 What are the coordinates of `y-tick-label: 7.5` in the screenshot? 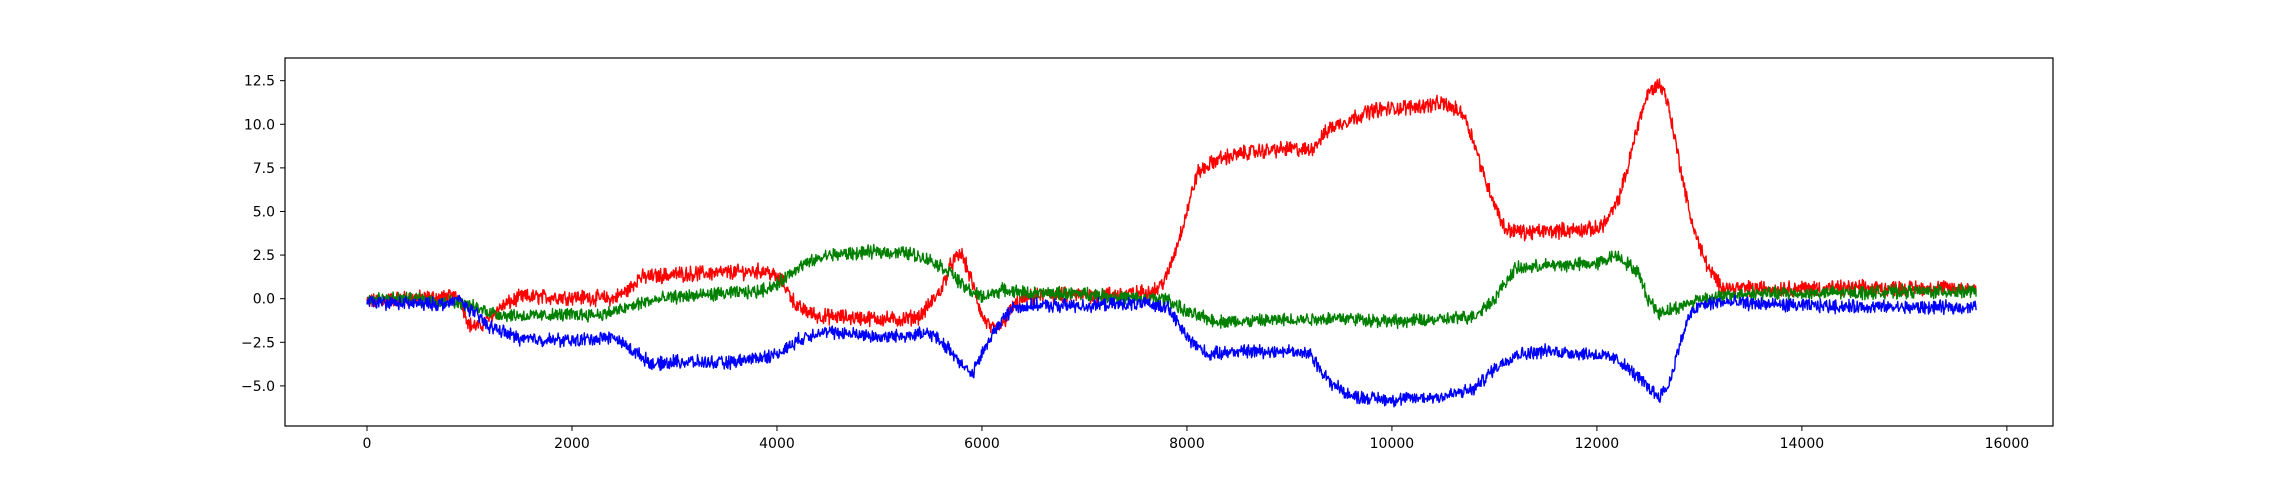 It's located at (264, 169).